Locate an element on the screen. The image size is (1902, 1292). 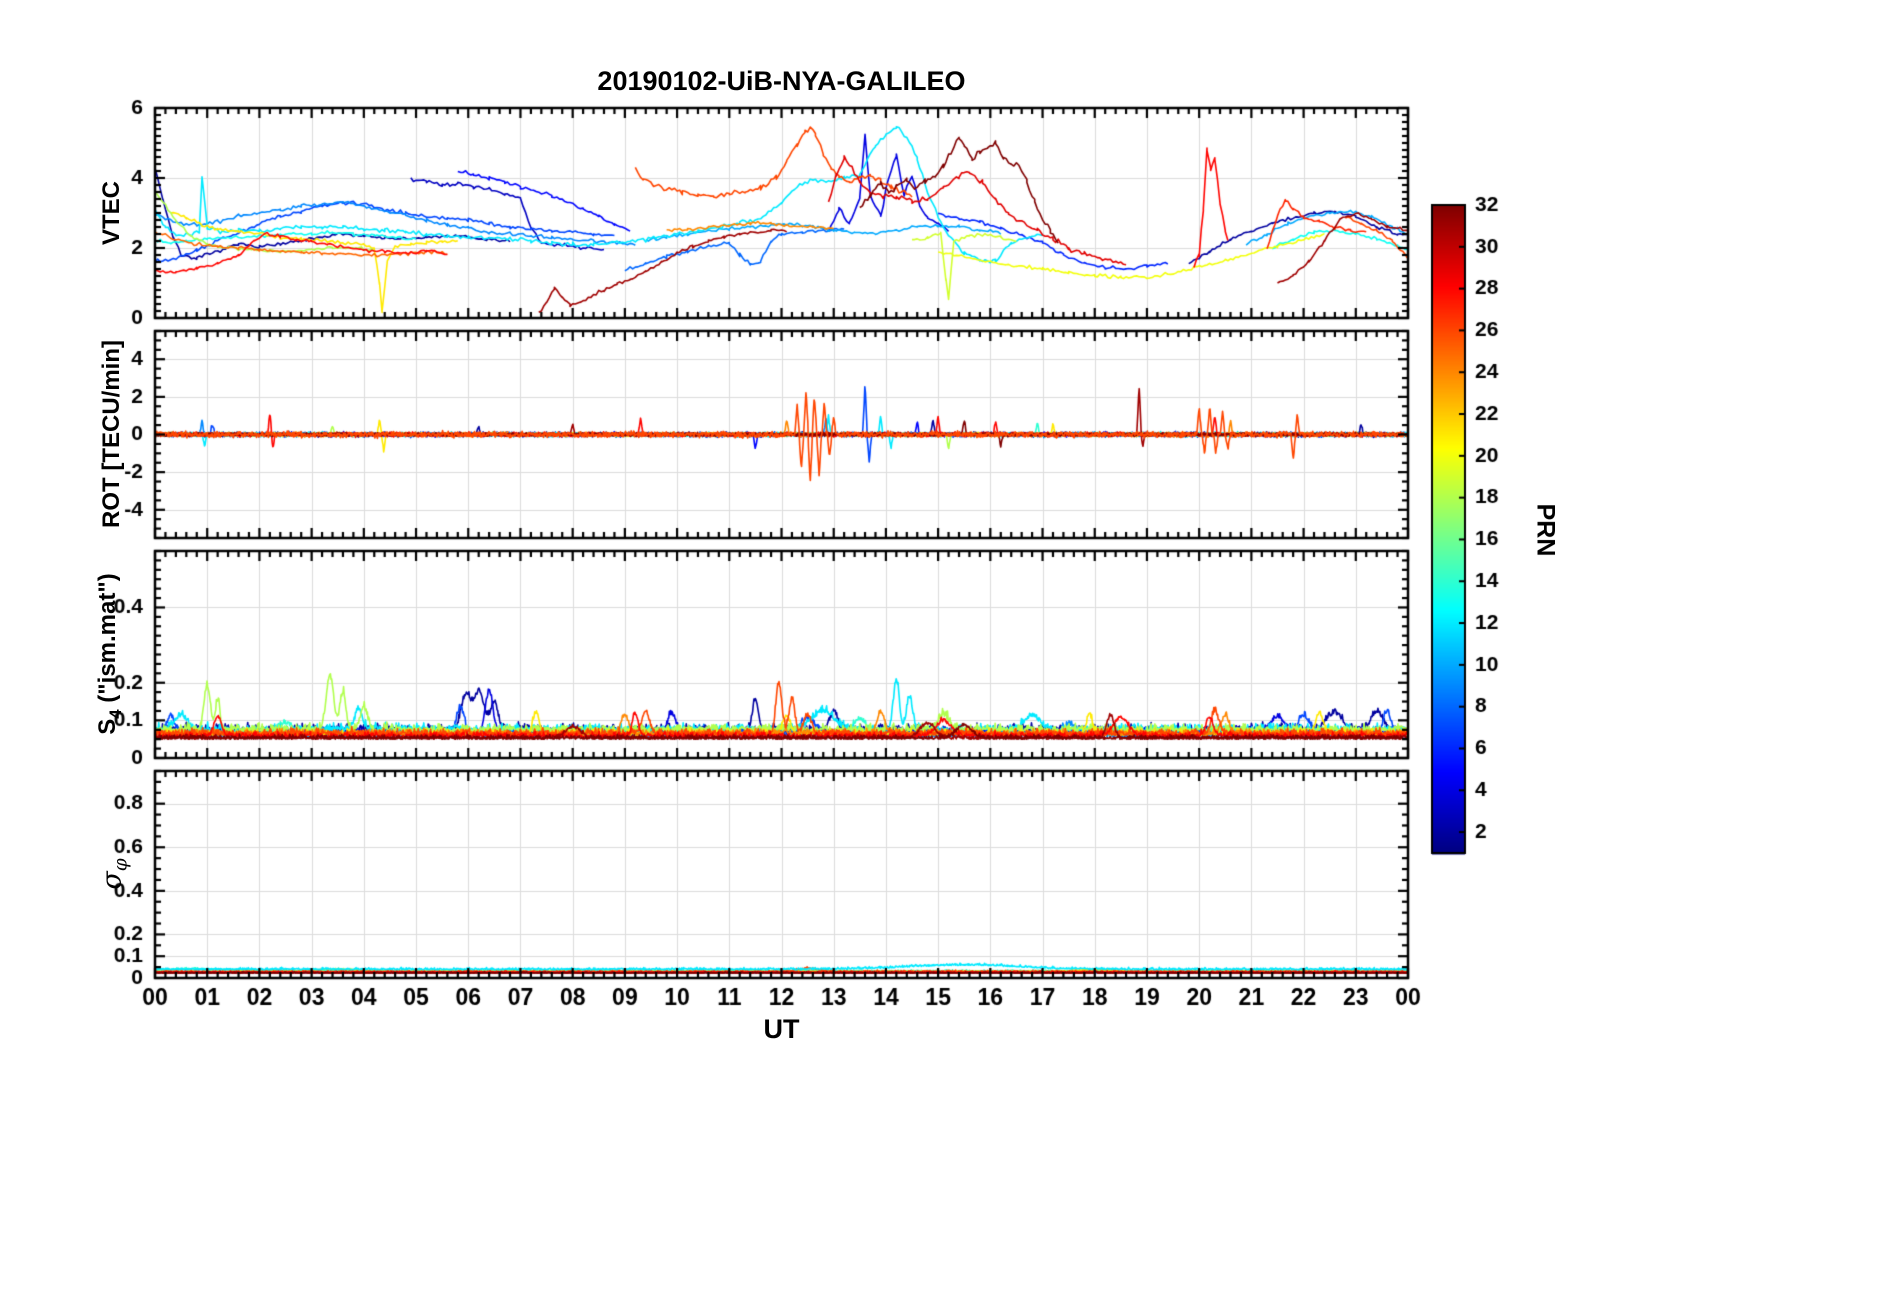
s4-label-main: S is located at coordinates (108, 726).